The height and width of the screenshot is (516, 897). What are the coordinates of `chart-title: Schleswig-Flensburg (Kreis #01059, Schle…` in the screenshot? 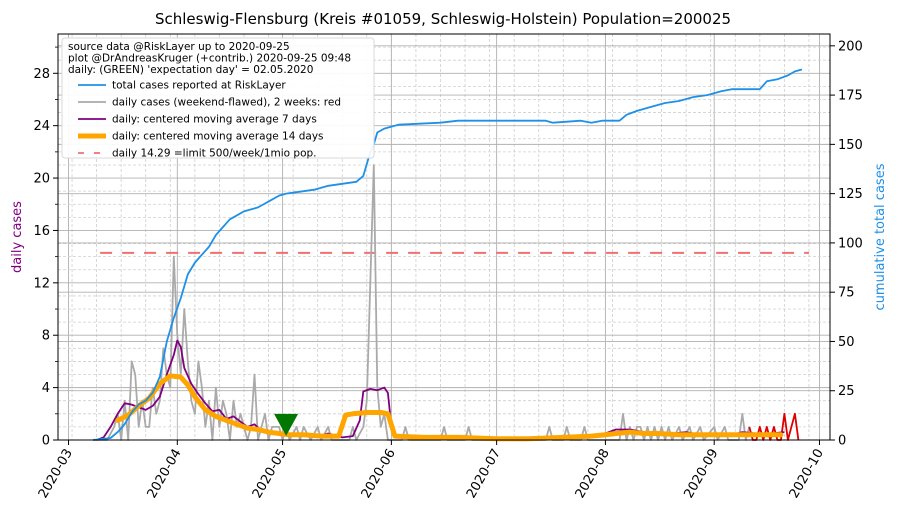 It's located at (443, 19).